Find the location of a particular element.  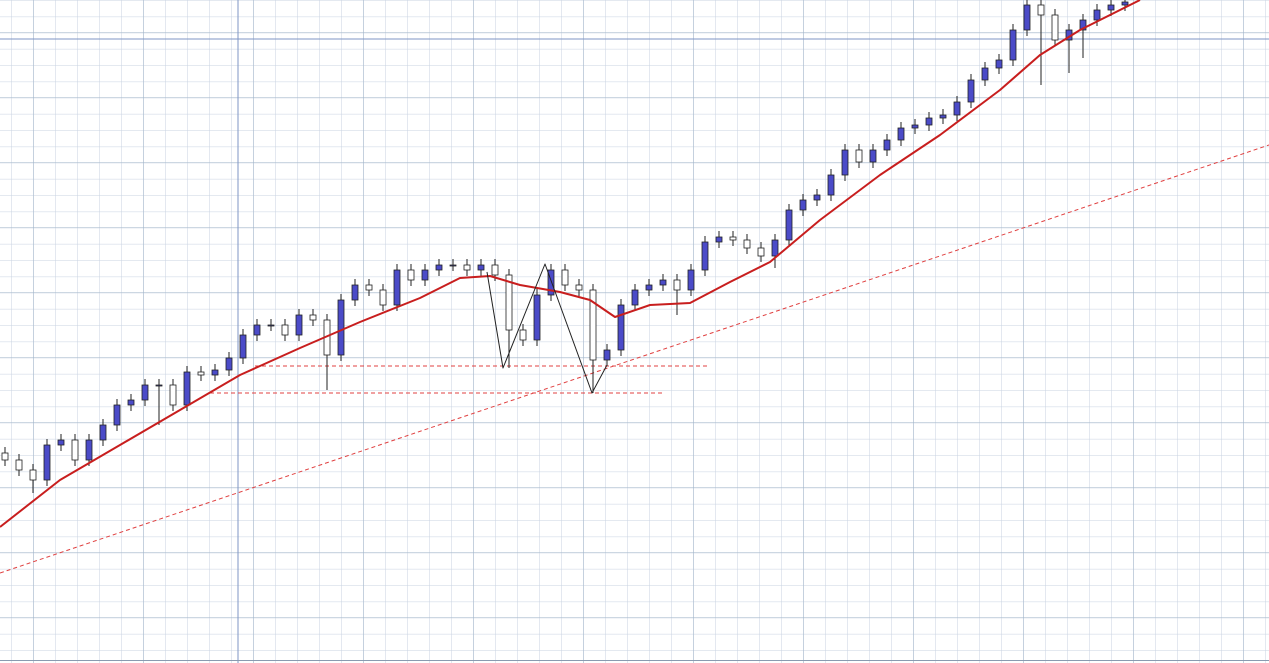

zigzag-pattern is located at coordinates (547, 328).